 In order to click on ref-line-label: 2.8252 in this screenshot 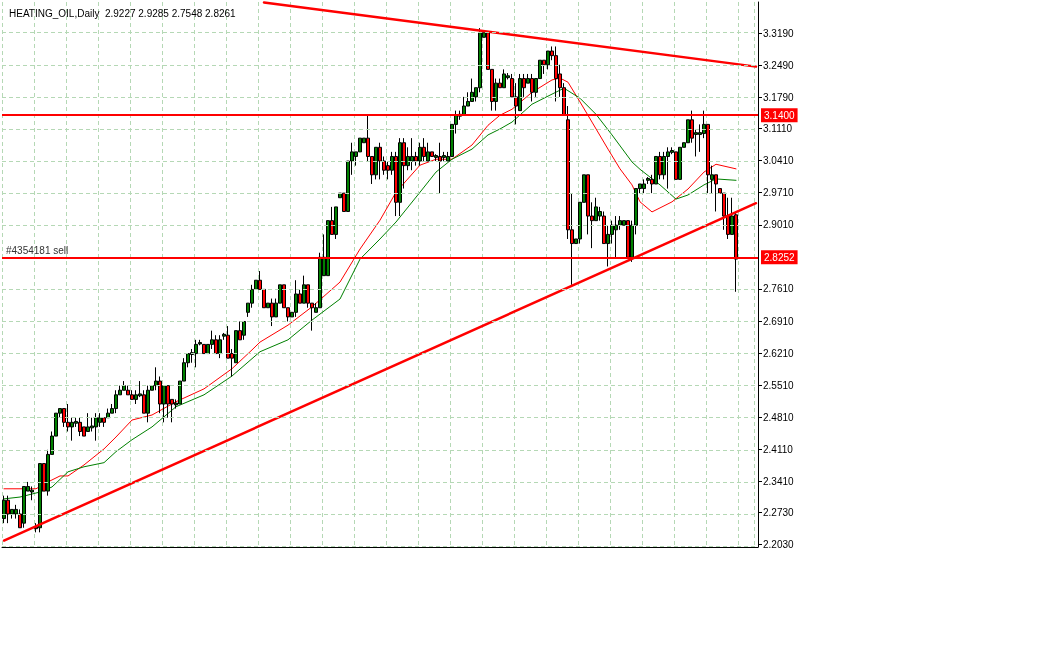, I will do `click(780, 257)`.